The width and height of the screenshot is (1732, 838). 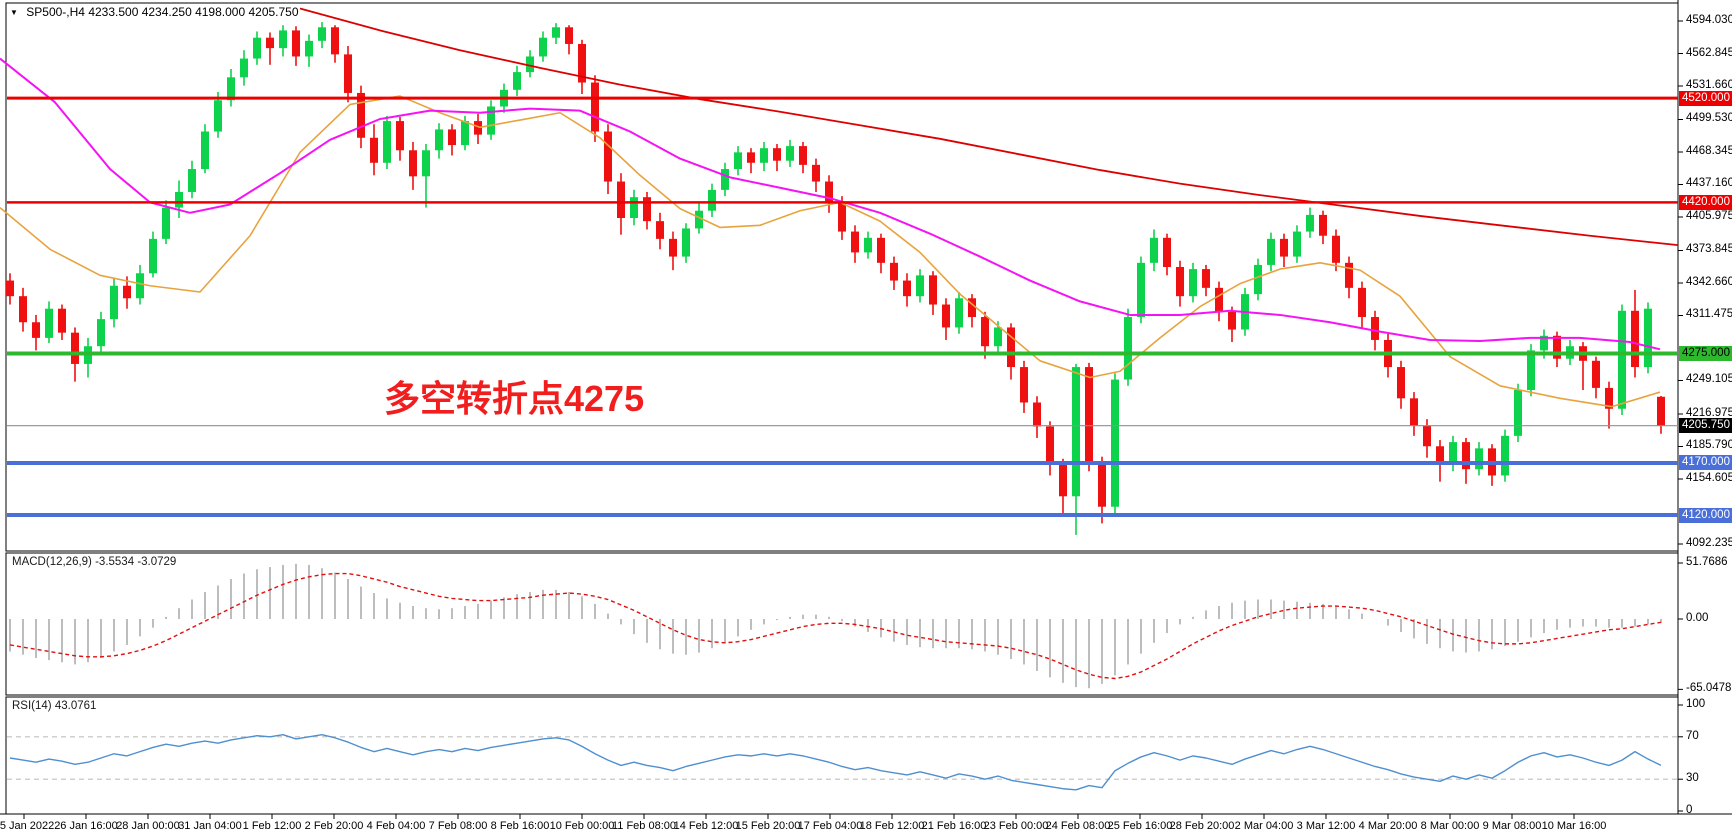 I want to click on time-label: 3 Mar 12:00, so click(x=1326, y=826).